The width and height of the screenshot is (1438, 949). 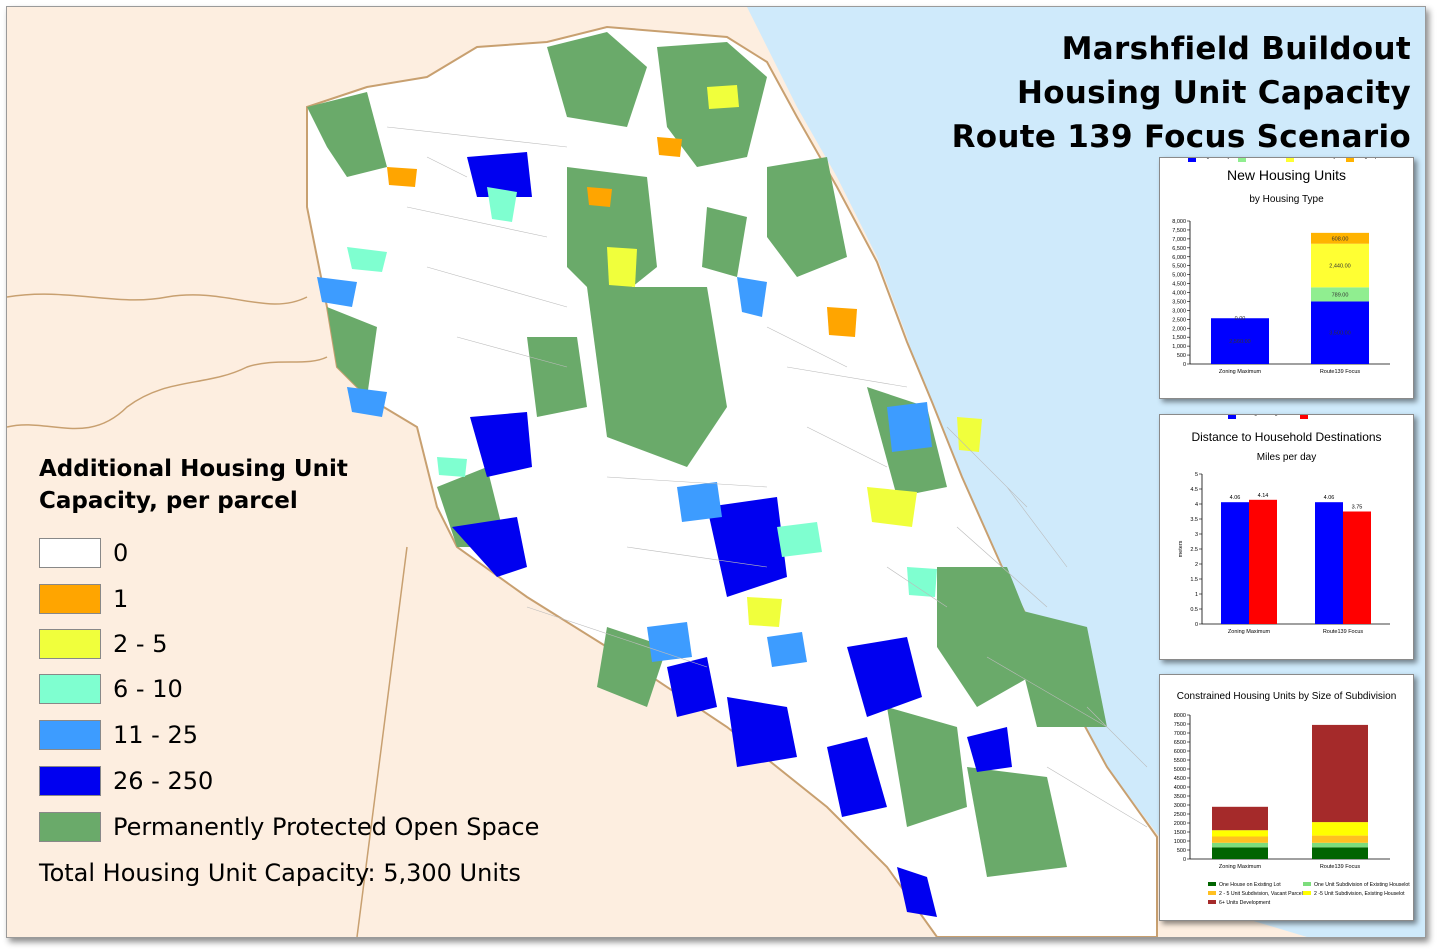 I want to click on data-label: 2,560.00, so click(x=1239, y=342).